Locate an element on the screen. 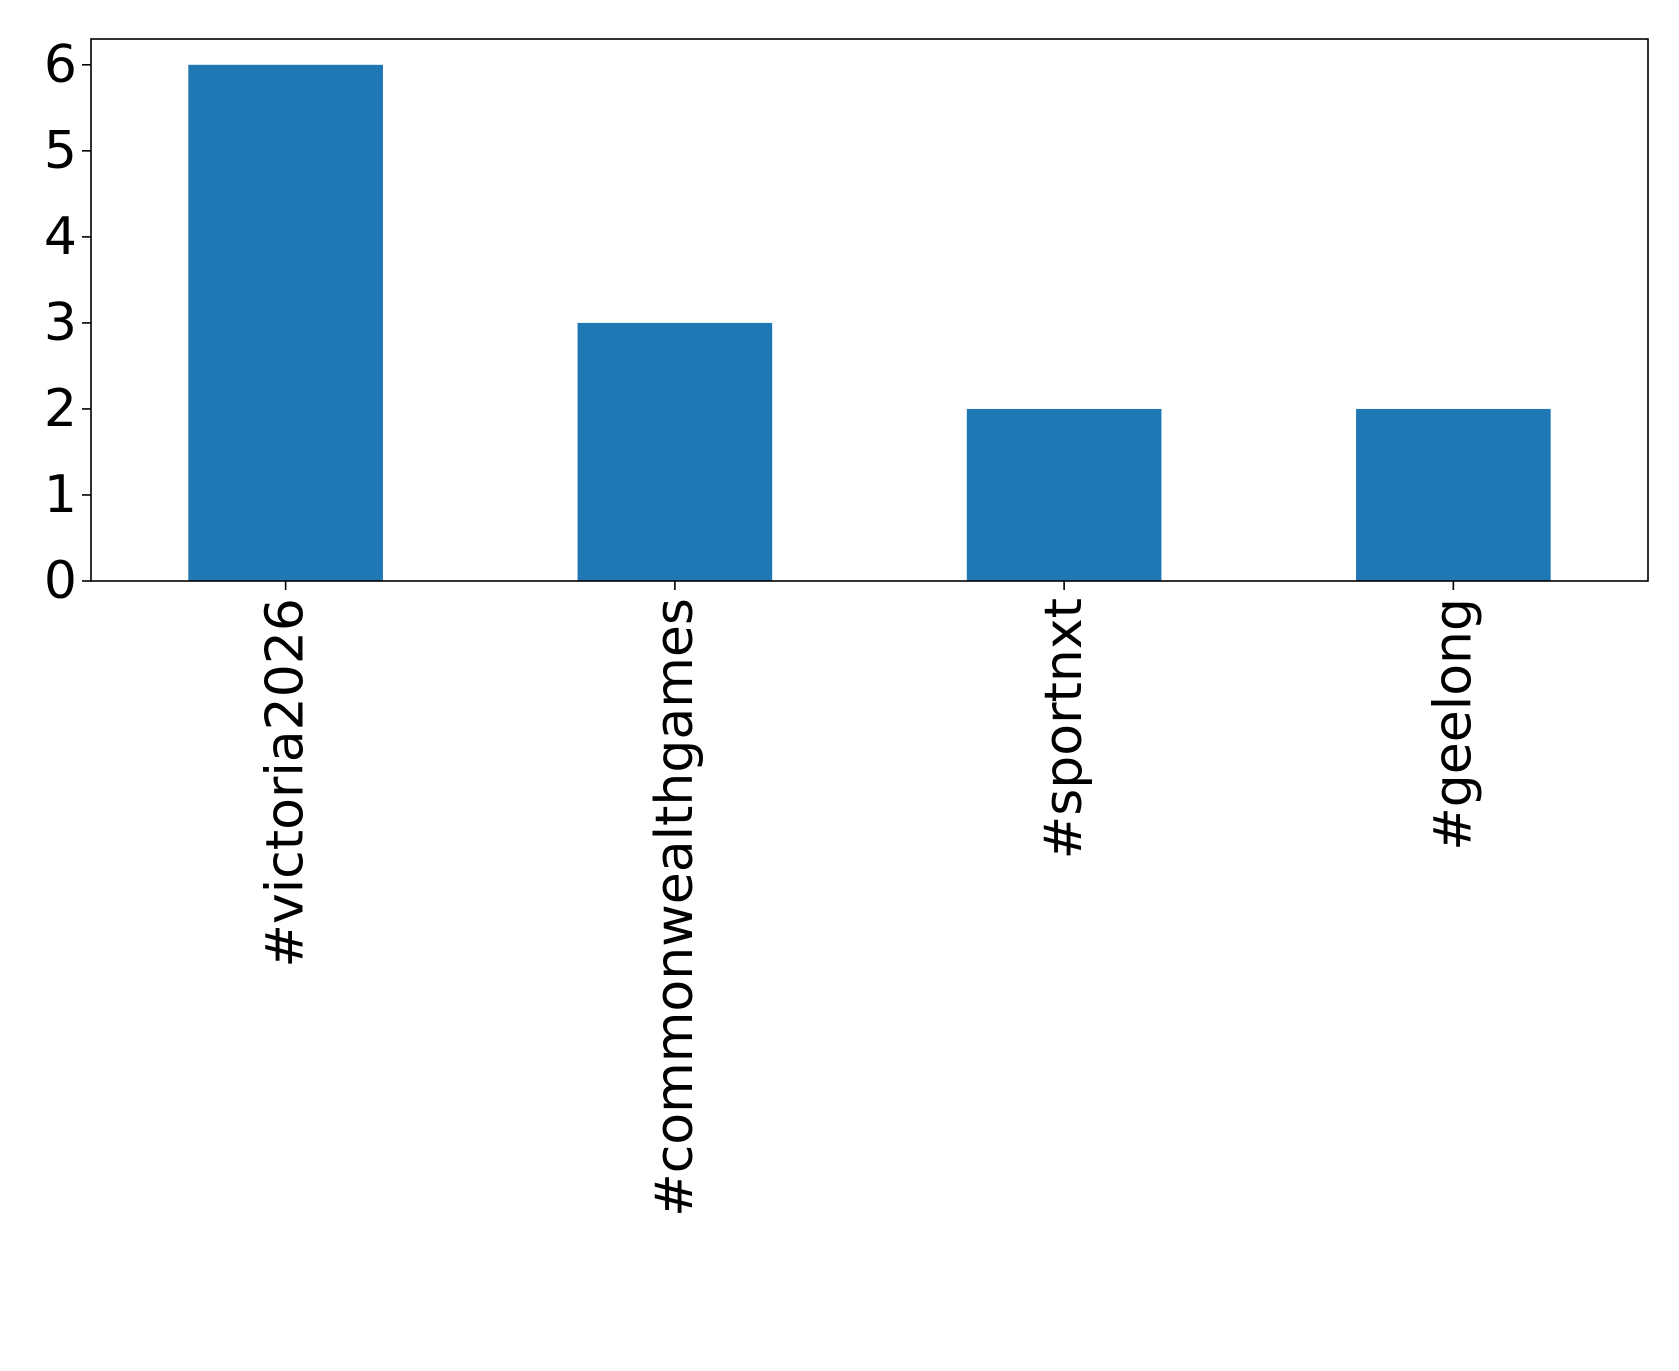 The width and height of the screenshot is (1679, 1371). y-tick-label: 6 is located at coordinates (60, 65).